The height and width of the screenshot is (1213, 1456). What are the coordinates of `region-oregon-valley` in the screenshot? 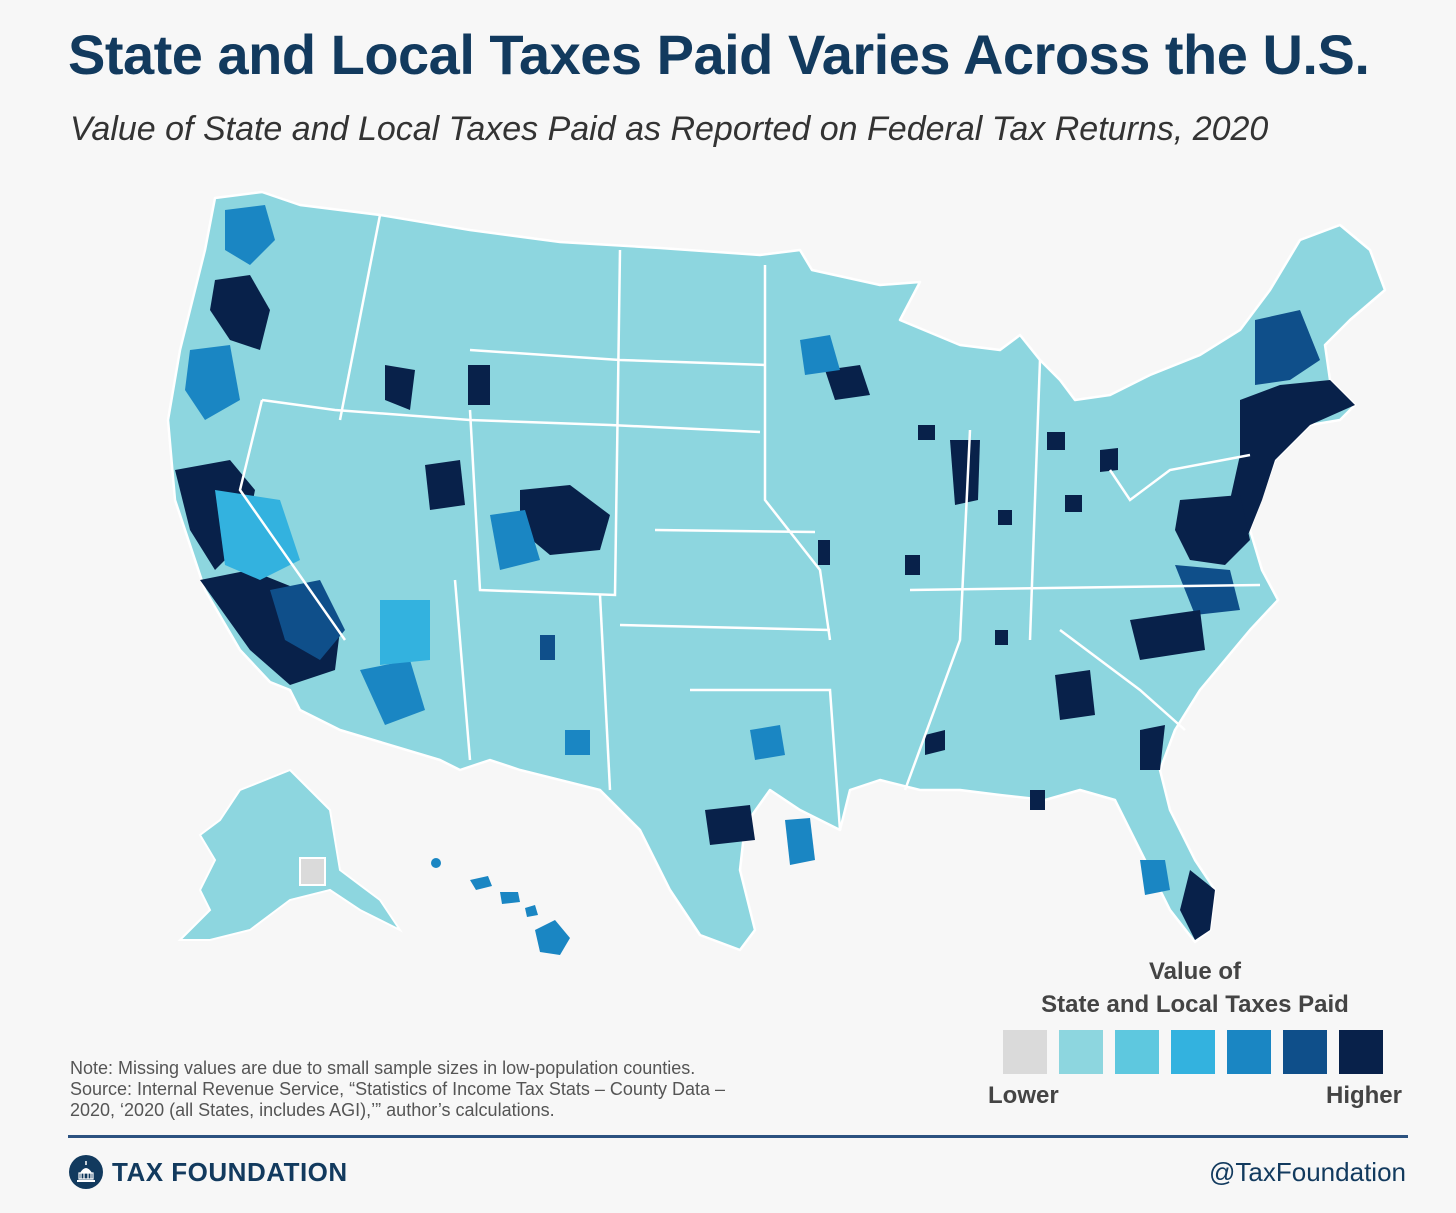 It's located at (212, 382).